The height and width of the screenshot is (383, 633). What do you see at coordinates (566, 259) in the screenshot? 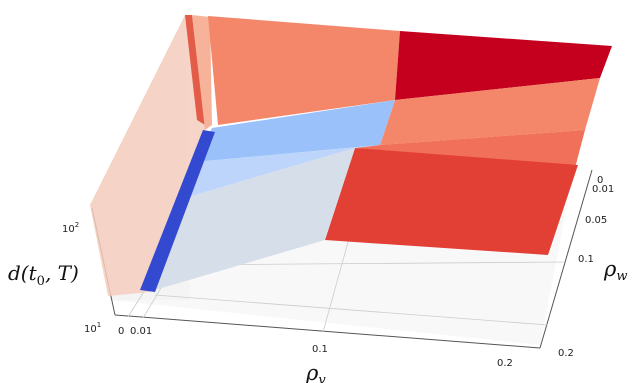
I see `y-axis-line` at bounding box center [566, 259].